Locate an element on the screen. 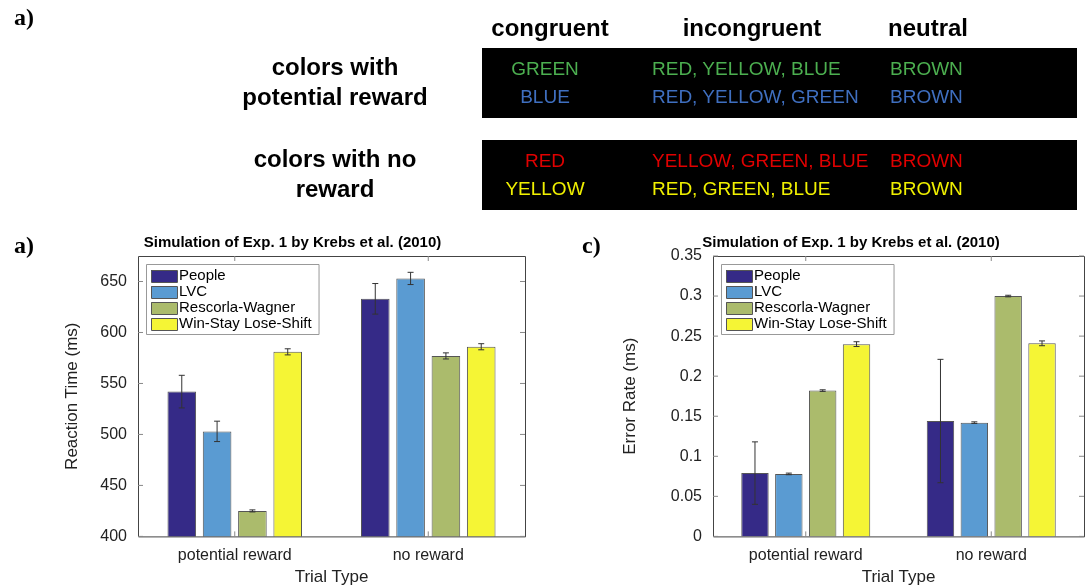 This screenshot has width=1089, height=588. category-label: neutral is located at coordinates (928, 28).